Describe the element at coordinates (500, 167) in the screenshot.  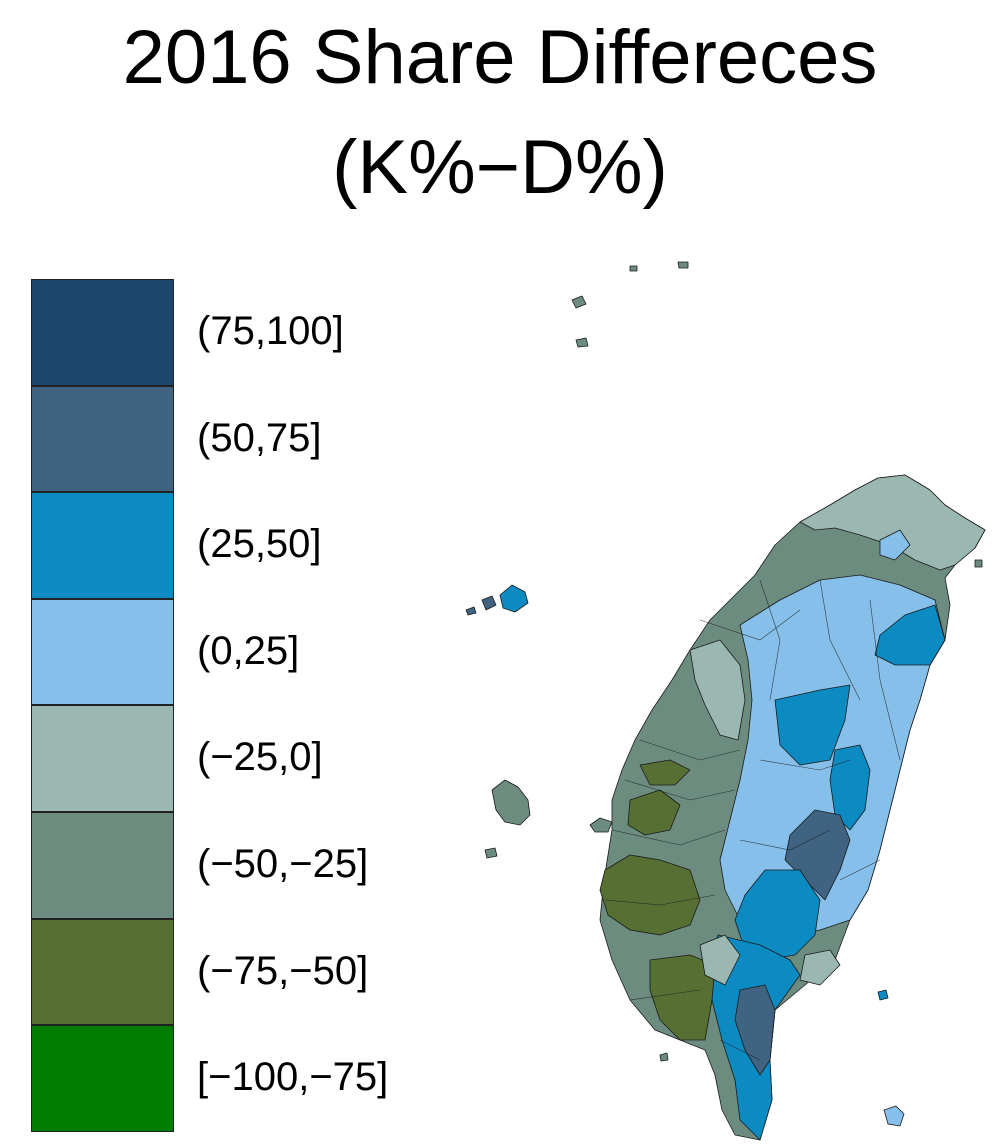
I see `title-line-2: (K%−D%)` at that location.